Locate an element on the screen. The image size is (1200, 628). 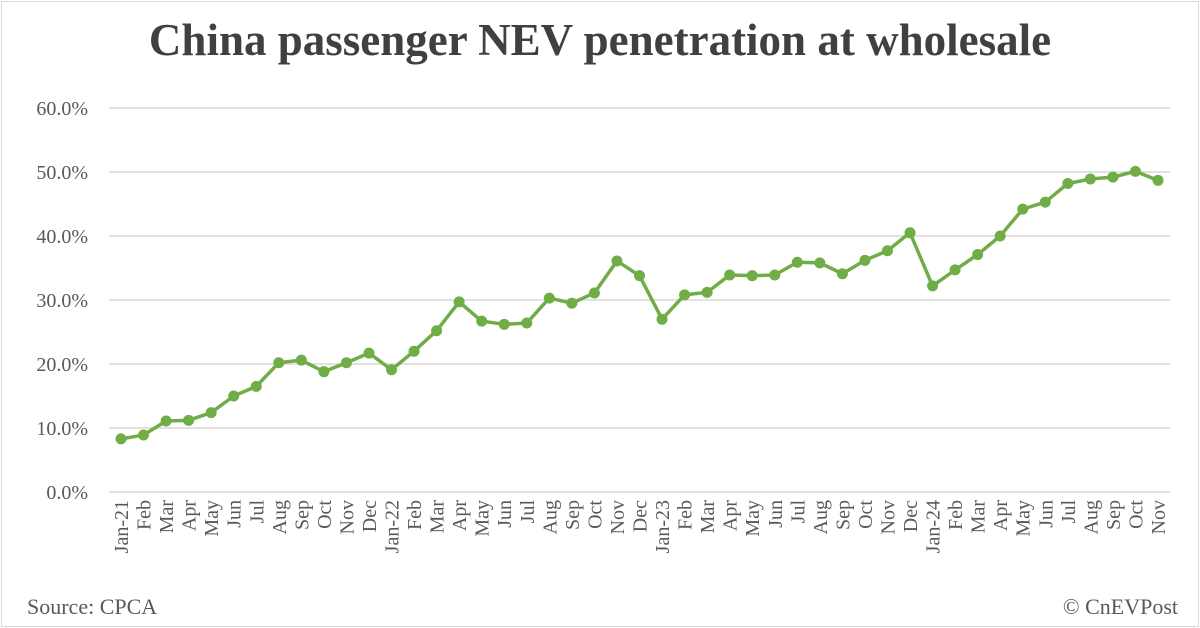
x-tick-label: Jan-23 is located at coordinates (663, 526).